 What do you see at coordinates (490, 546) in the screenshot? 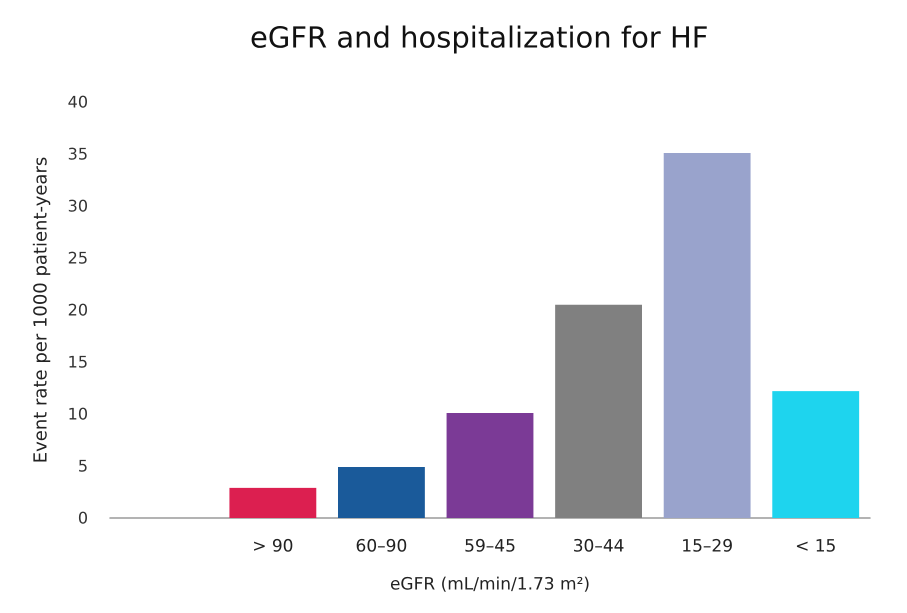
I see `x-tick-label: 59–45` at bounding box center [490, 546].